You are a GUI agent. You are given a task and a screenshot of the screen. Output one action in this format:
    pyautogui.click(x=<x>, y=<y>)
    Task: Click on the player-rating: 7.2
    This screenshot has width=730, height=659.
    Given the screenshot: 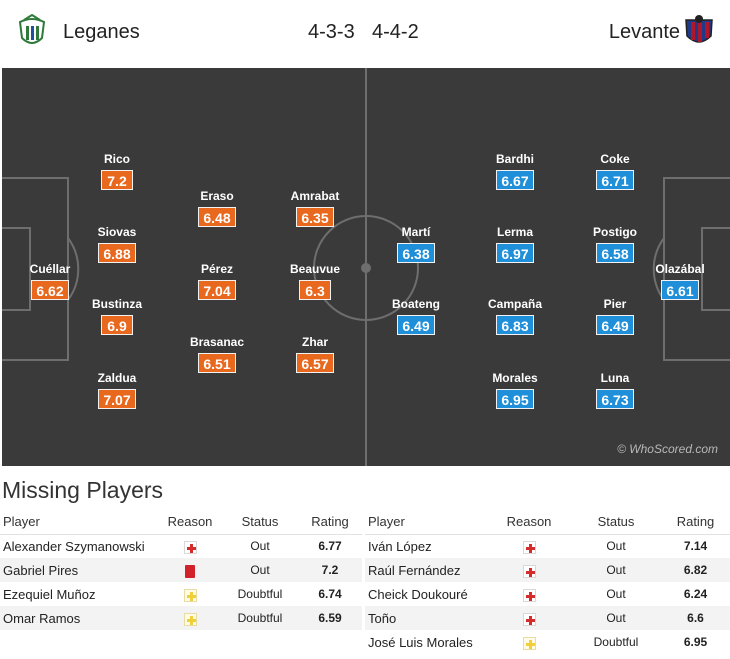 What is the action you would take?
    pyautogui.click(x=117, y=180)
    